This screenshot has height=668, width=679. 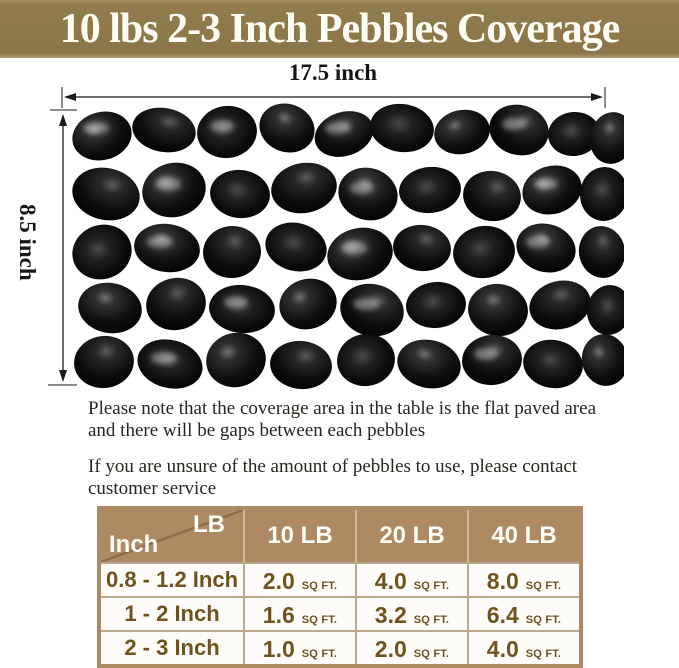 What do you see at coordinates (172, 647) in the screenshot?
I see `row-label: 2 - 3 Inch` at bounding box center [172, 647].